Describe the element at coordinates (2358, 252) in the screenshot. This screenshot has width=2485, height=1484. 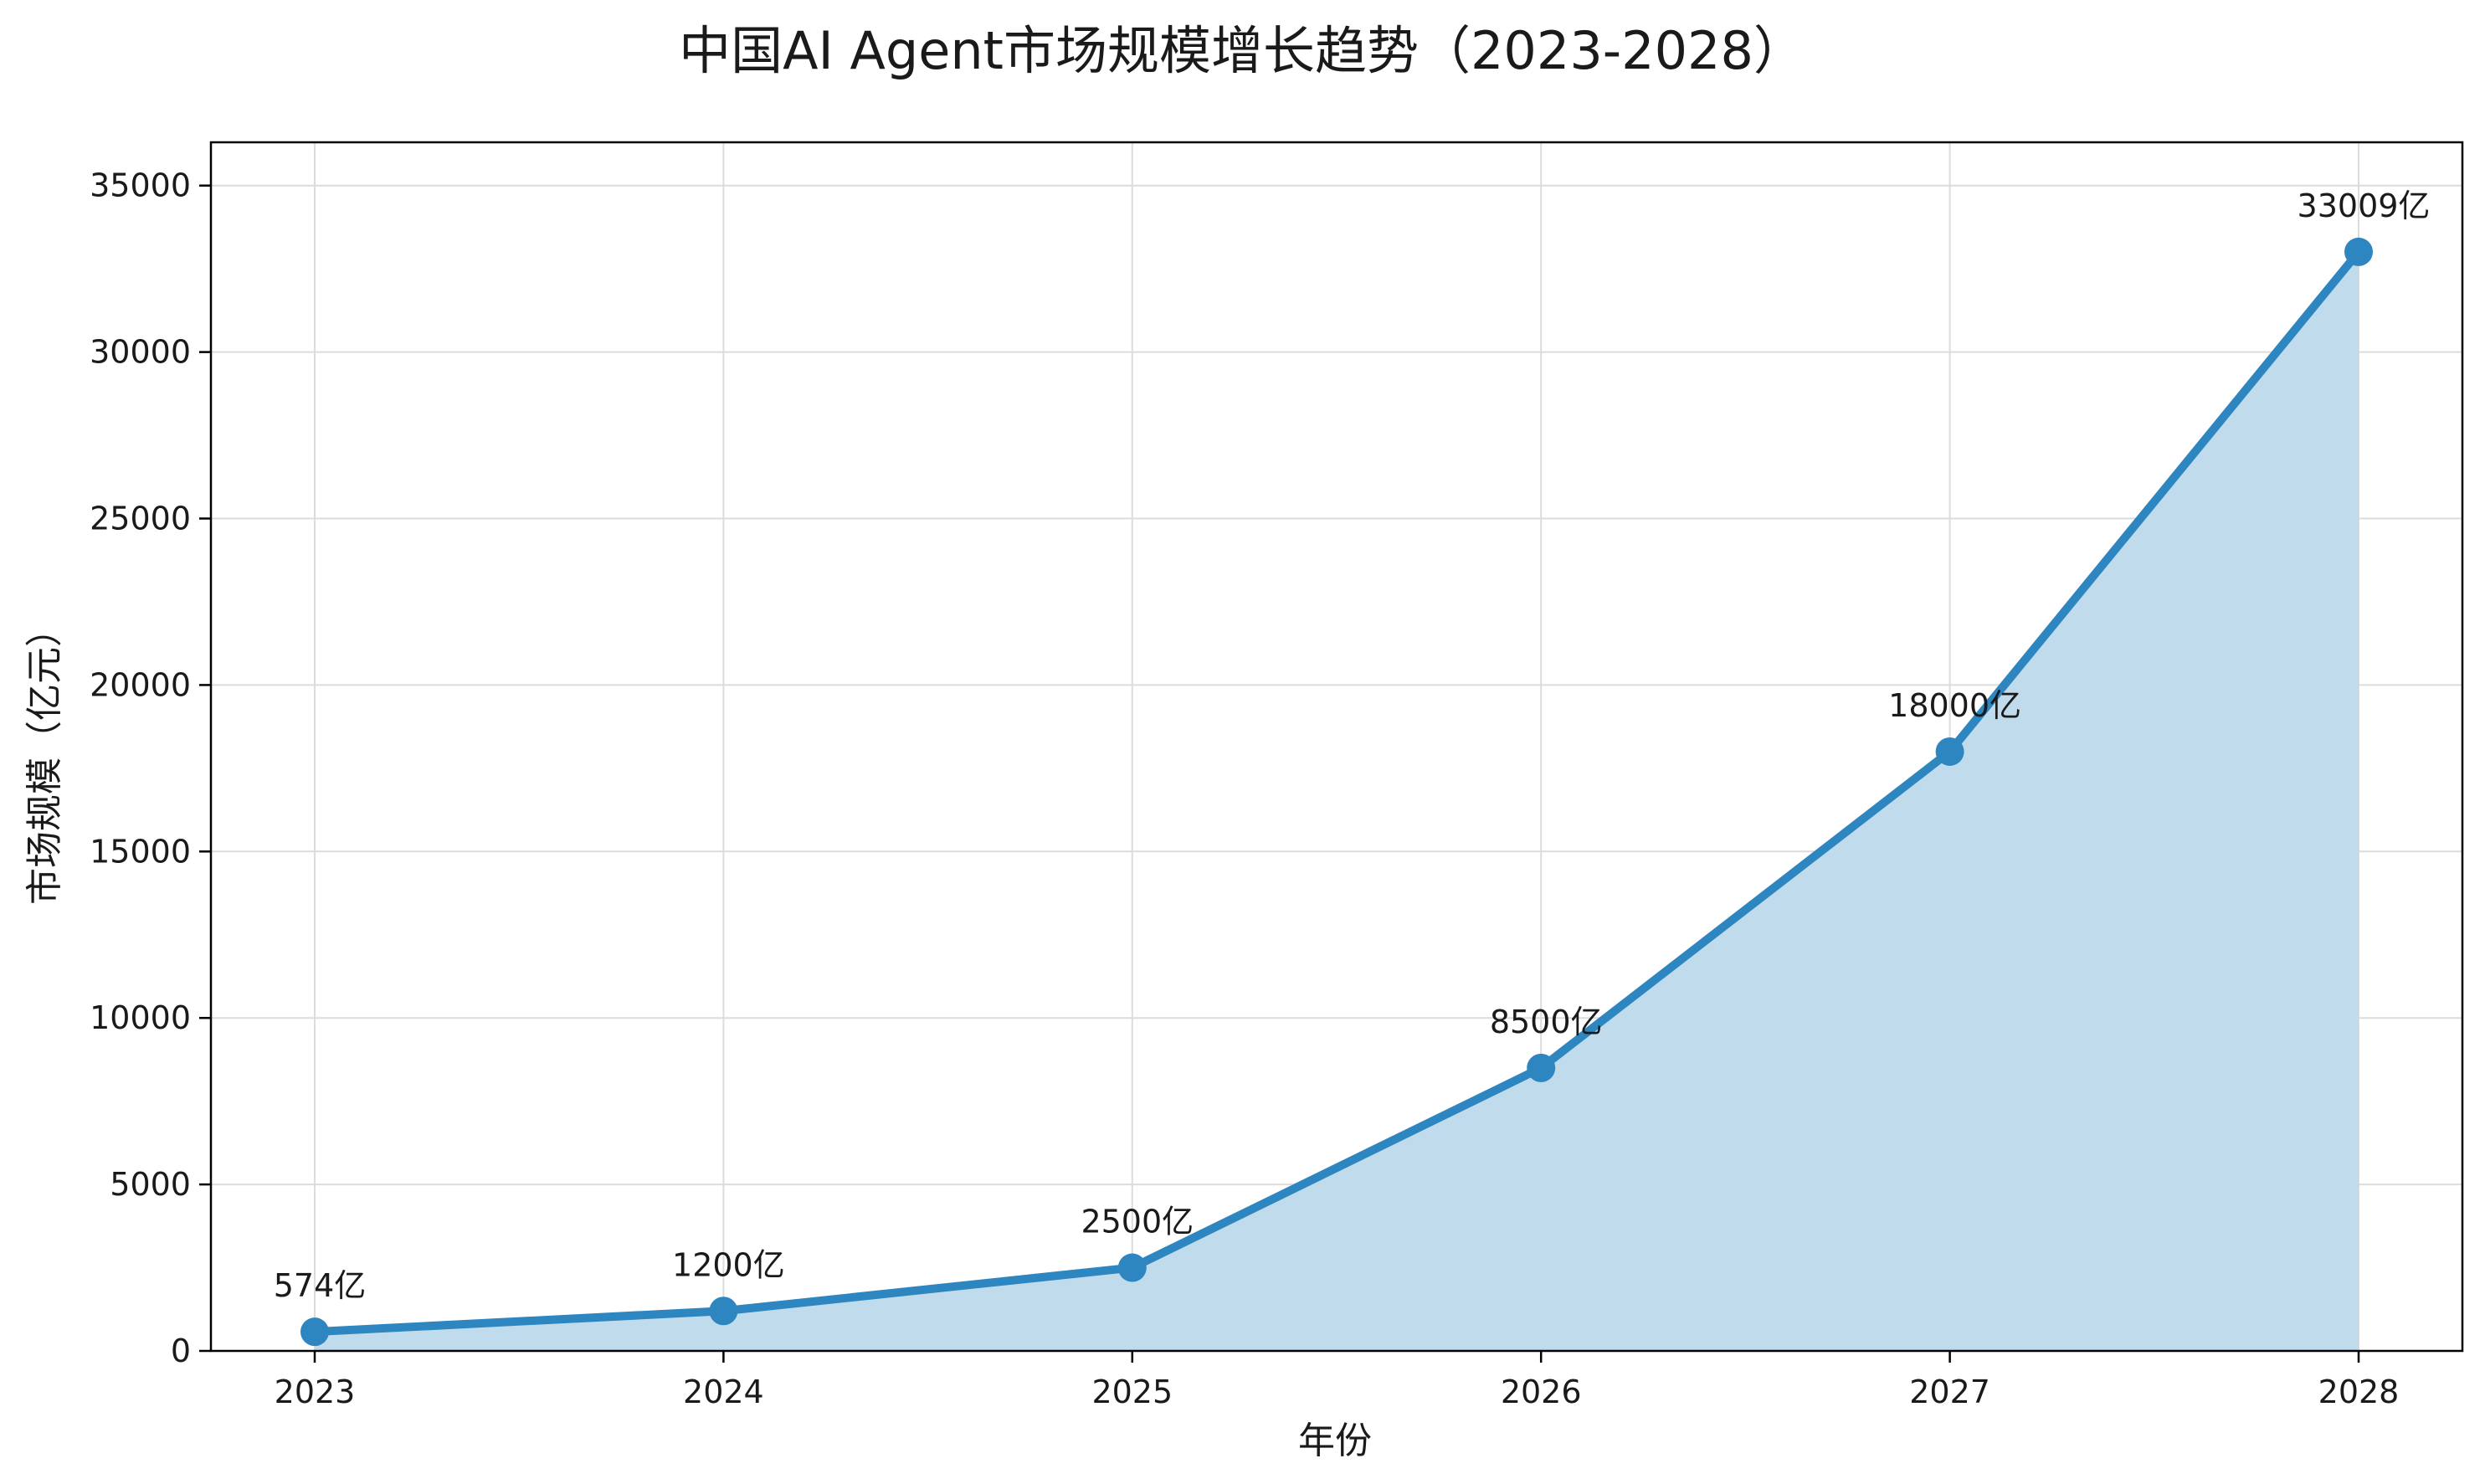
I see `data-point-2028` at that location.